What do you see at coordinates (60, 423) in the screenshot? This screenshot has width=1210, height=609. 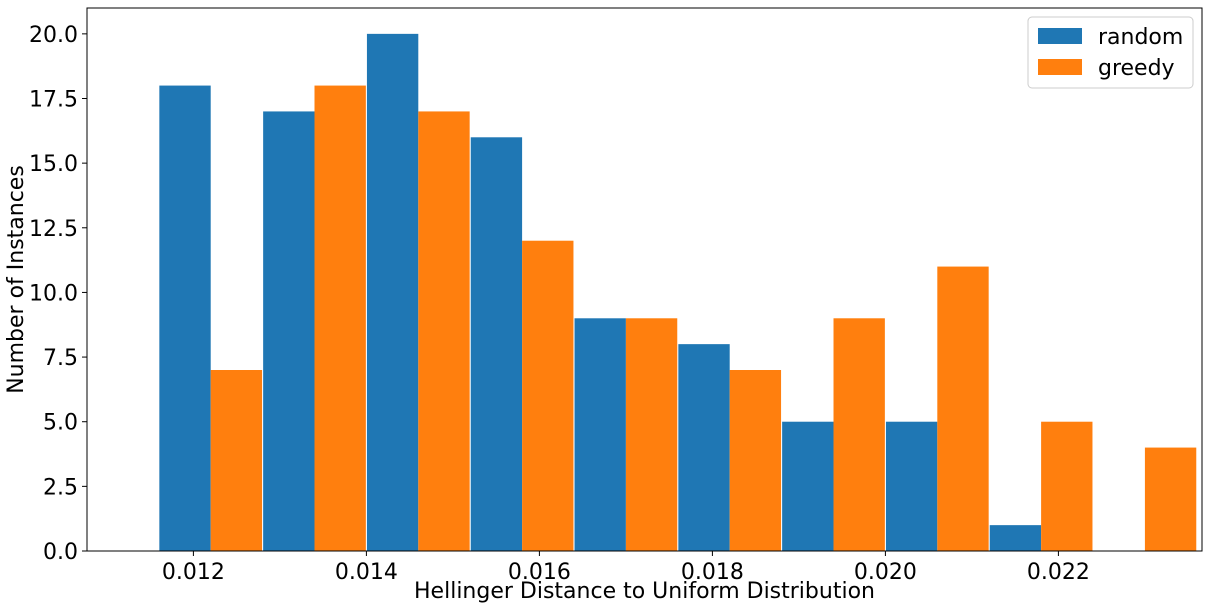 I see `y-tick-label: 5.0` at bounding box center [60, 423].